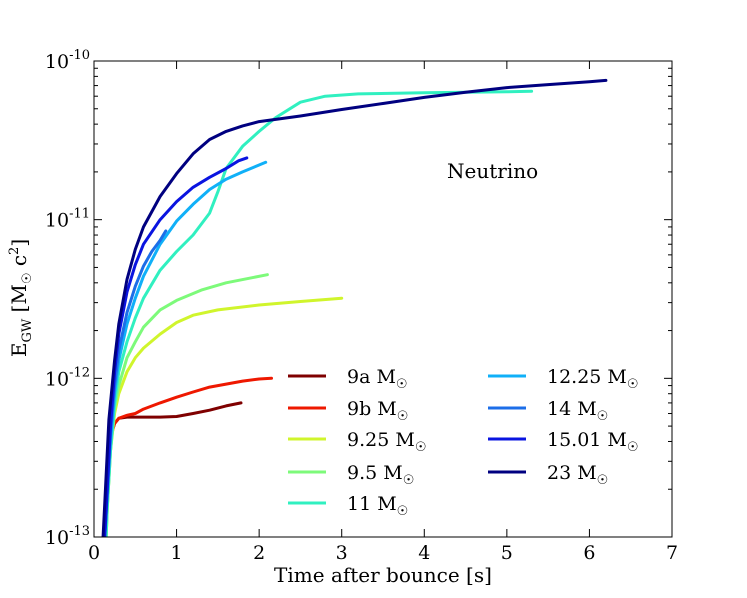 The image size is (747, 598). What do you see at coordinates (492, 171) in the screenshot?
I see `annotation-label: Neutrino` at bounding box center [492, 171].